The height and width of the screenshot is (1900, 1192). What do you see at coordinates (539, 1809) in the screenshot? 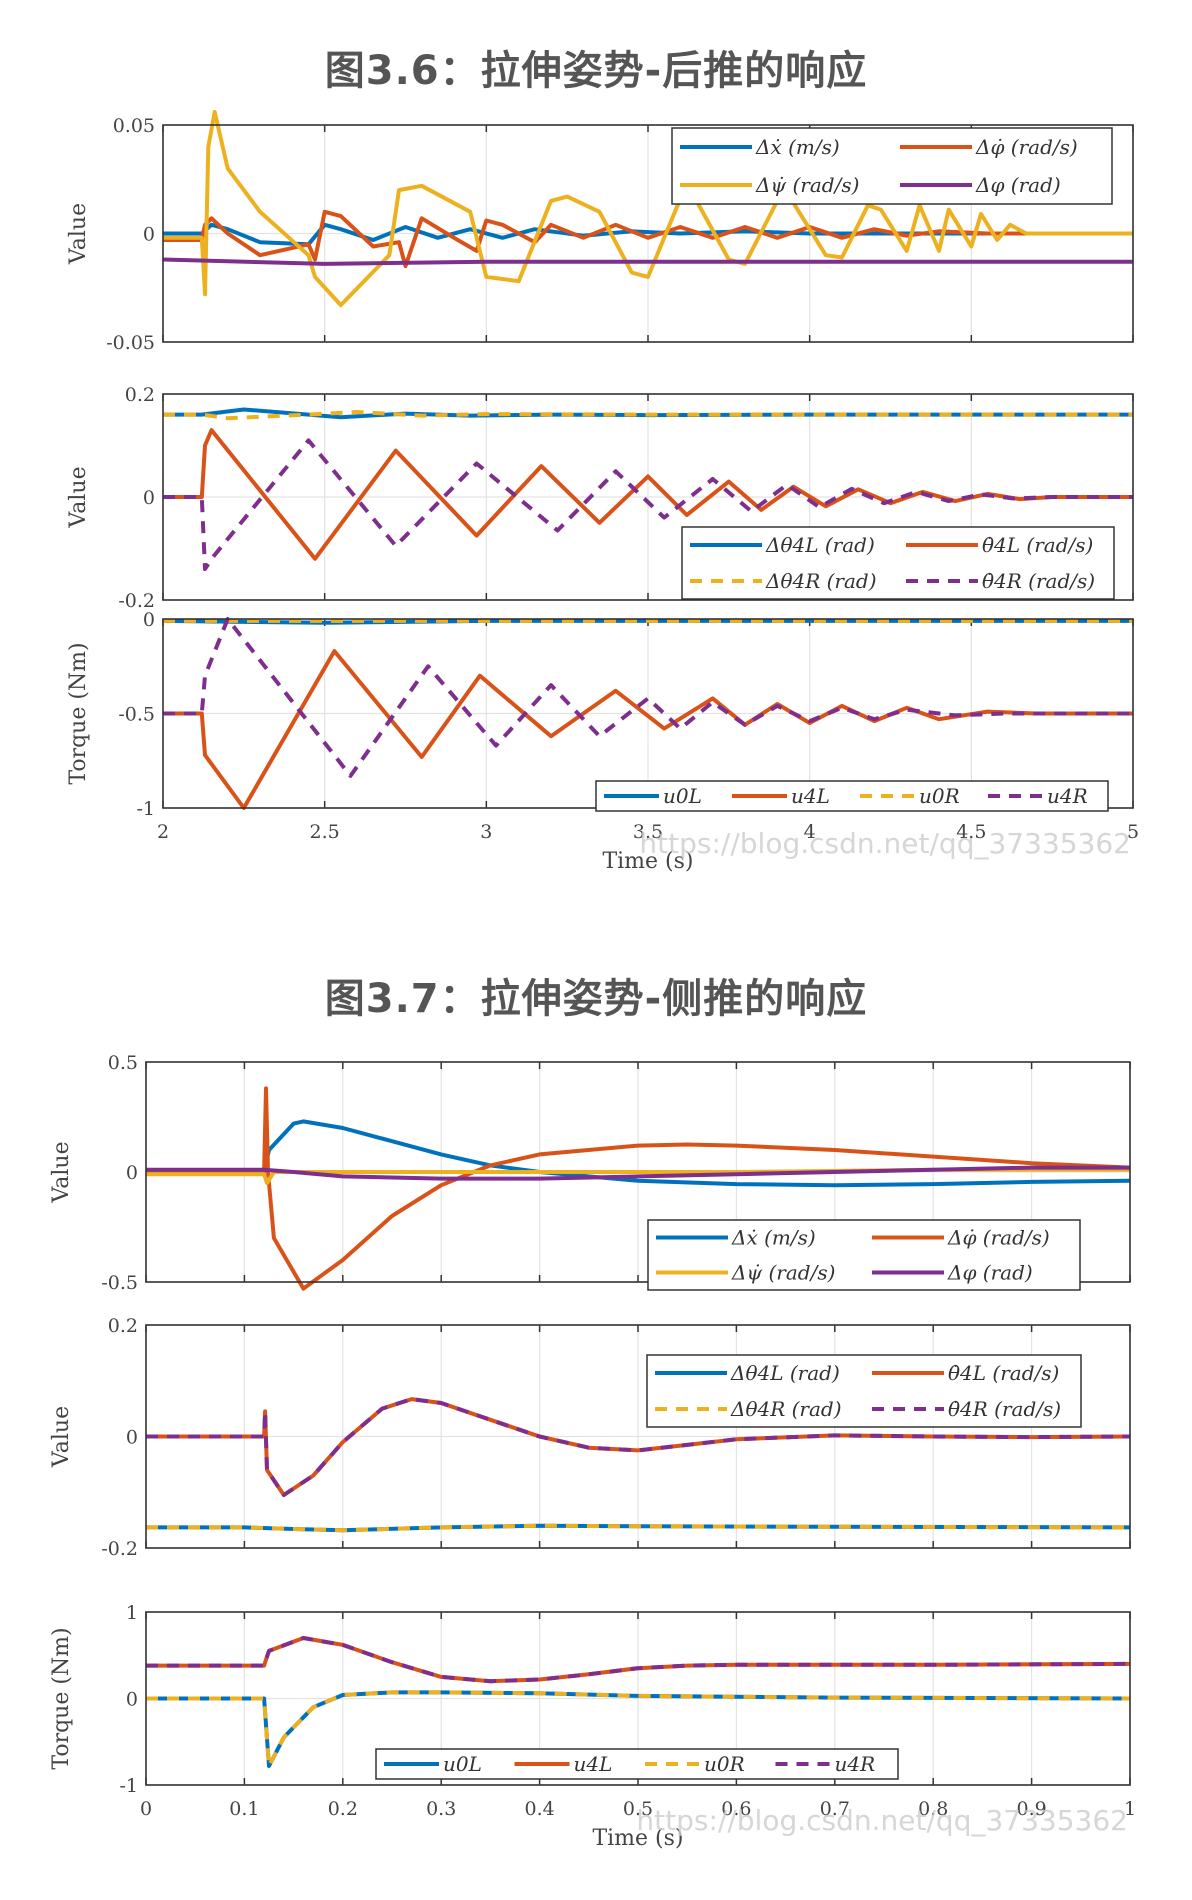
I see `x-tick-label: 0.4` at bounding box center [539, 1809].